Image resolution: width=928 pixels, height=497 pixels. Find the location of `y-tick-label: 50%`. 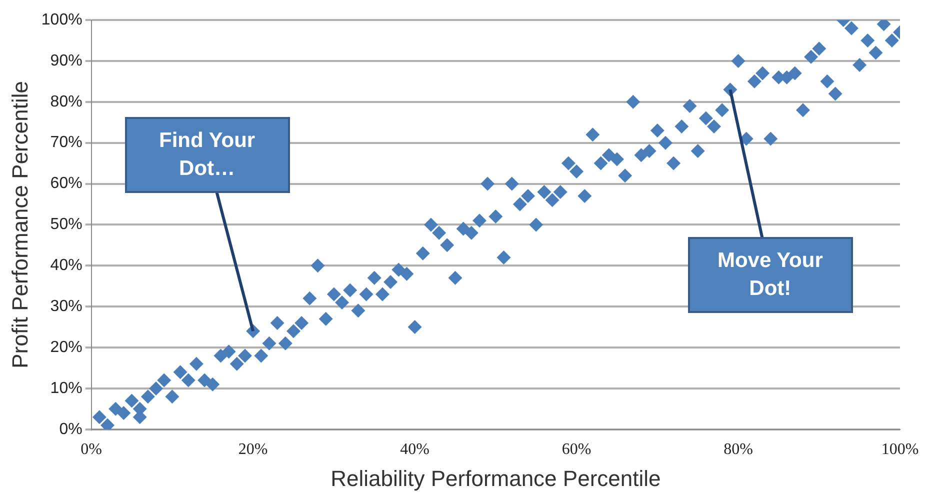

y-tick-label: 50% is located at coordinates (66, 225).